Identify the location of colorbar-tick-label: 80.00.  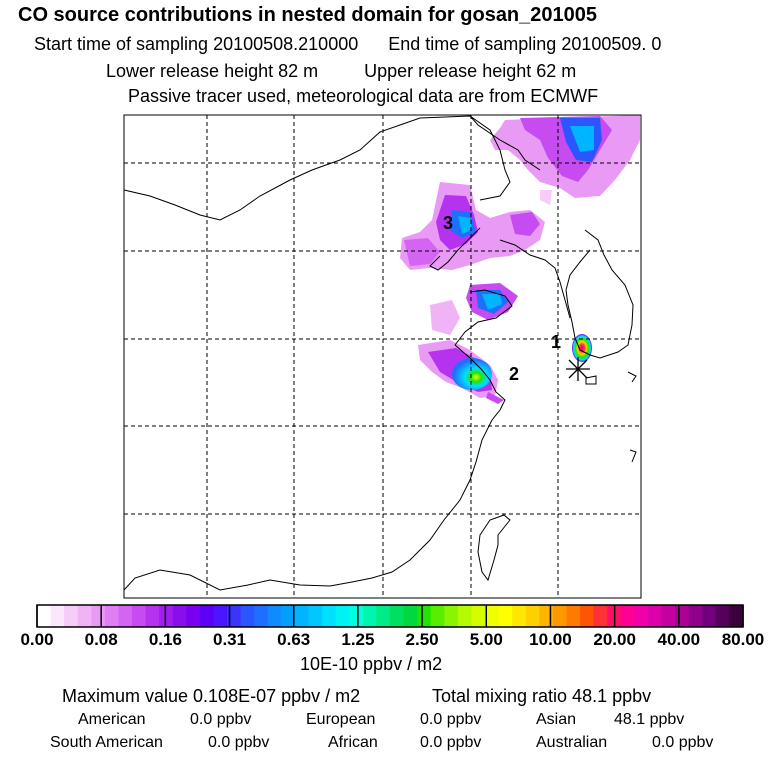
(743, 639).